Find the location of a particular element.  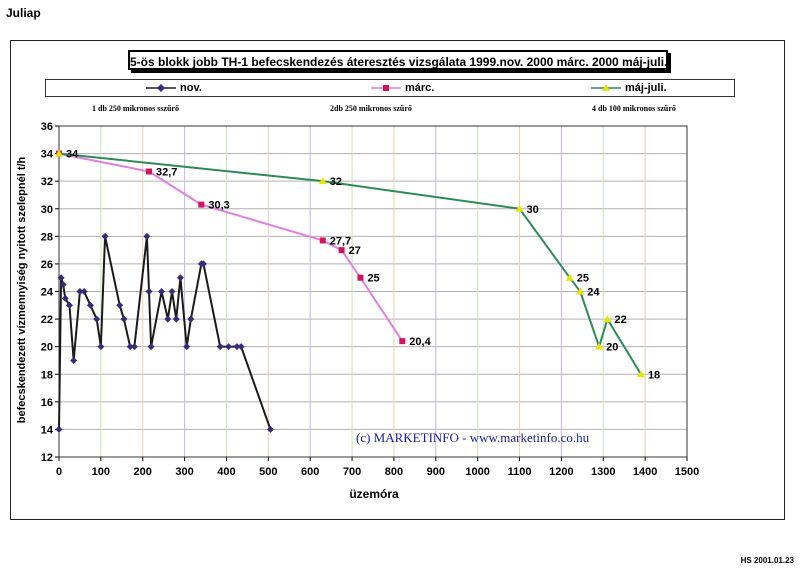

legend-label-nov: nov. is located at coordinates (191, 88).